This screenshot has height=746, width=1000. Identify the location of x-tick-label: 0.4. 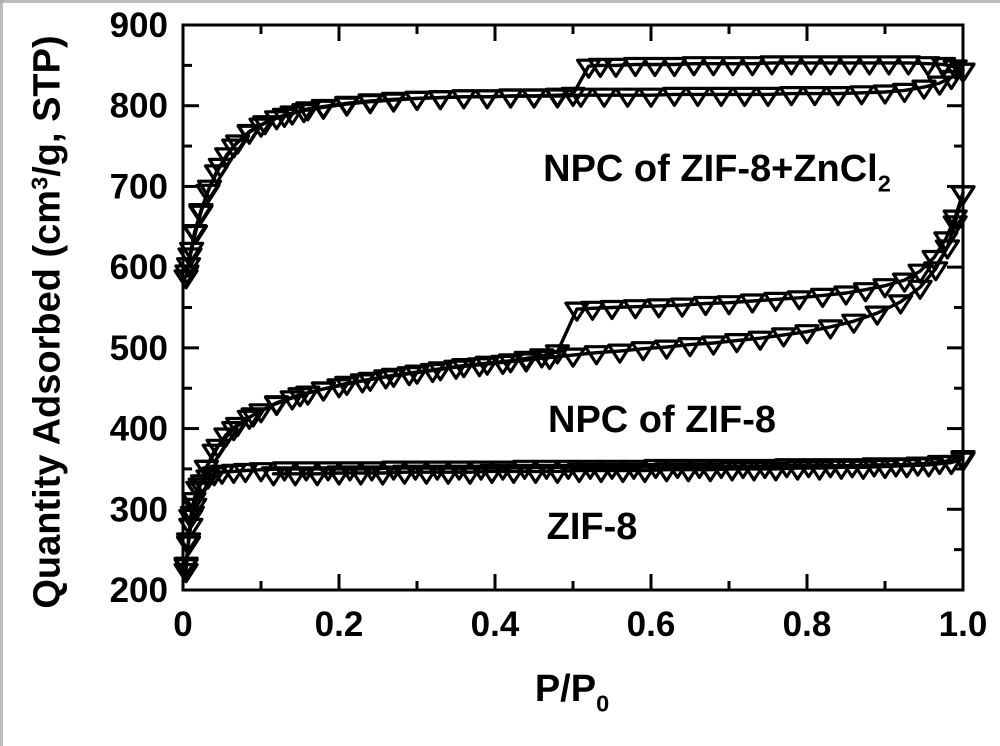
(495, 624).